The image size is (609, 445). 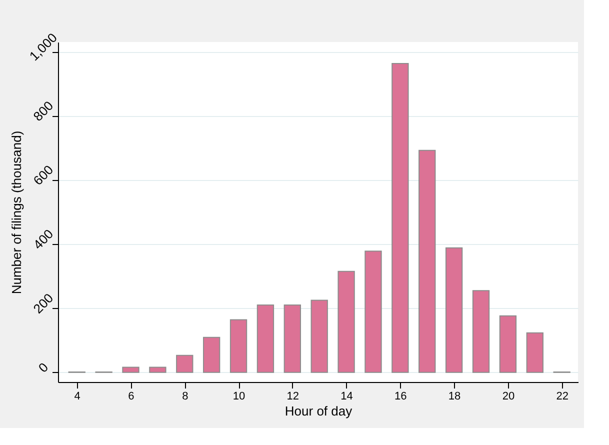 I want to click on x-tick-label: 8, so click(x=185, y=396).